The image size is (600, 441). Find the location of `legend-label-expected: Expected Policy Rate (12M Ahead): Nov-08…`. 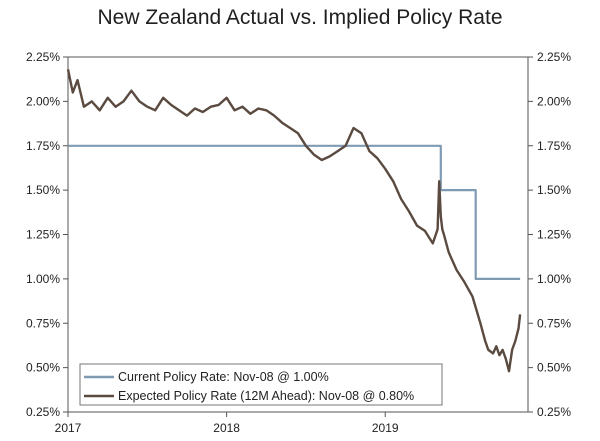

legend-label-expected: Expected Policy Rate (12M Ahead): Nov-08… is located at coordinates (266, 396).